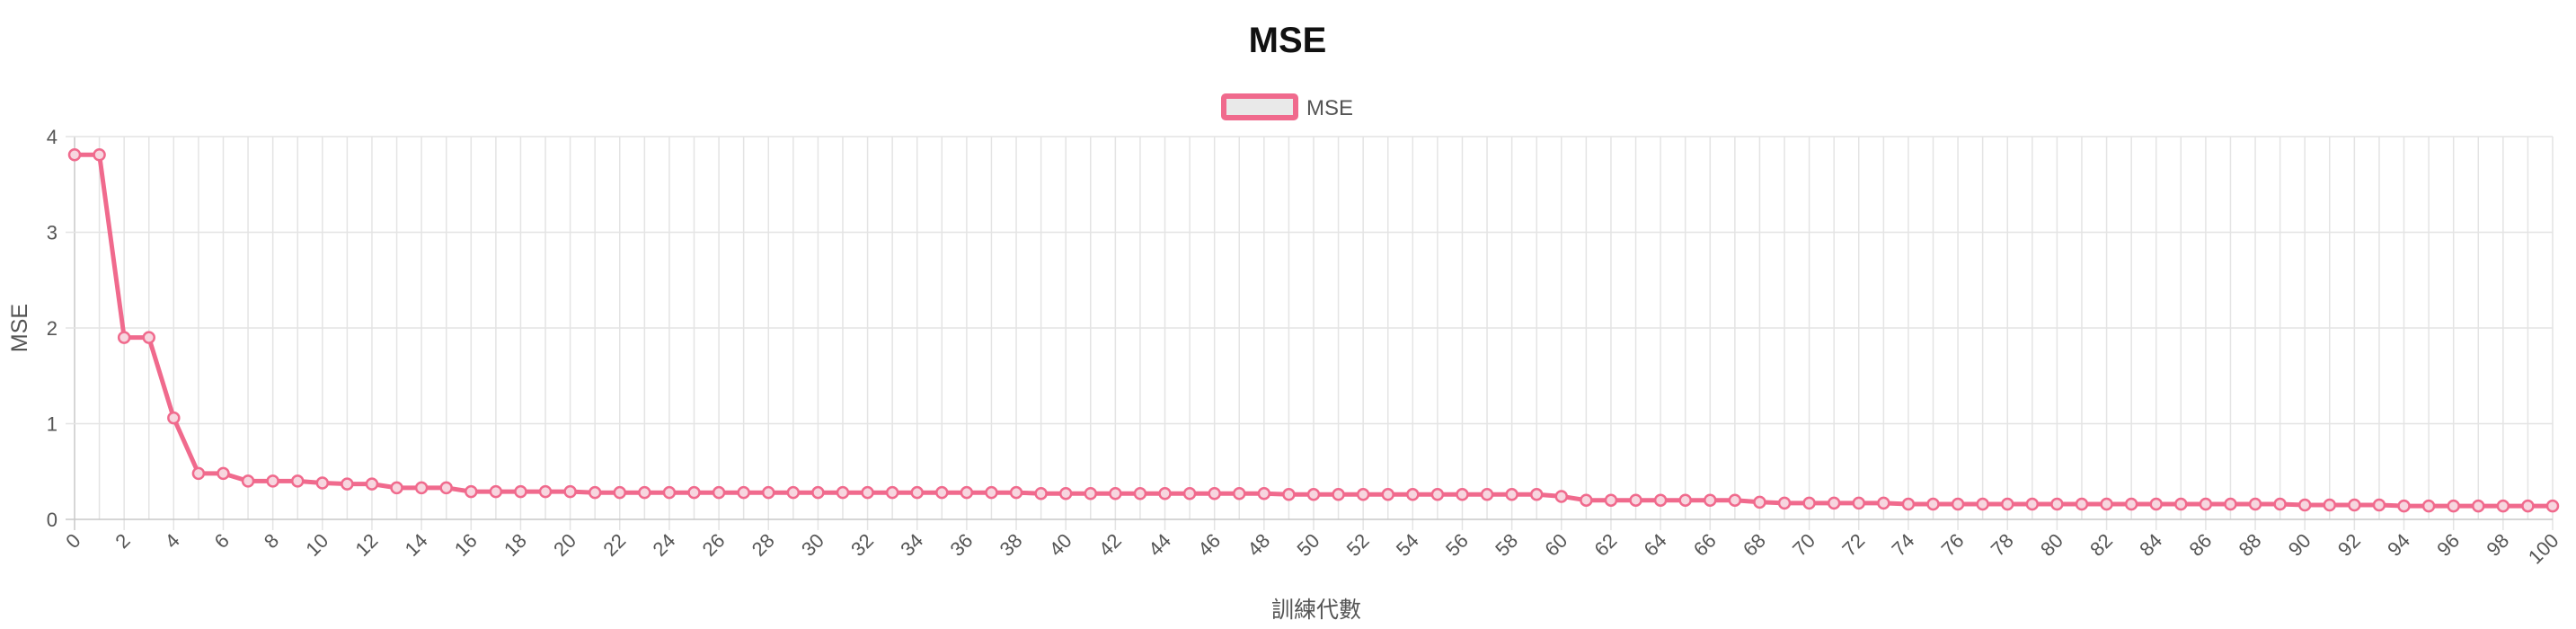  What do you see at coordinates (1259, 106) in the screenshot?
I see `legend-swatch-mse` at bounding box center [1259, 106].